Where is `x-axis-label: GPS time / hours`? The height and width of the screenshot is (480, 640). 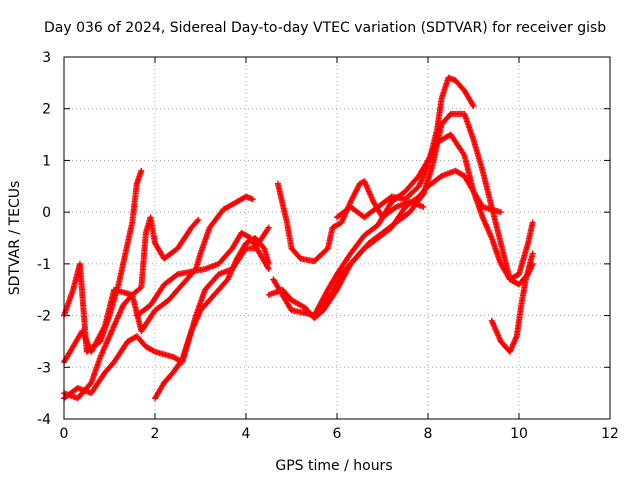
x-axis-label: GPS time / hours is located at coordinates (333, 466).